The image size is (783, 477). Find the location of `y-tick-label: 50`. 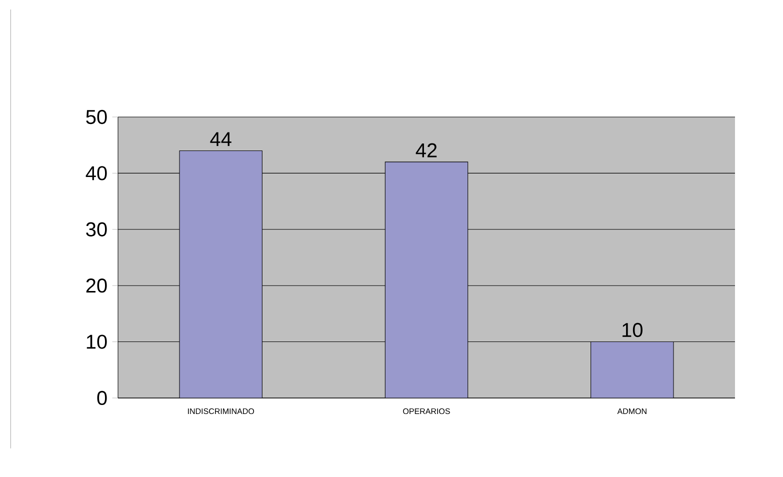

y-tick-label: 50 is located at coordinates (96, 117).